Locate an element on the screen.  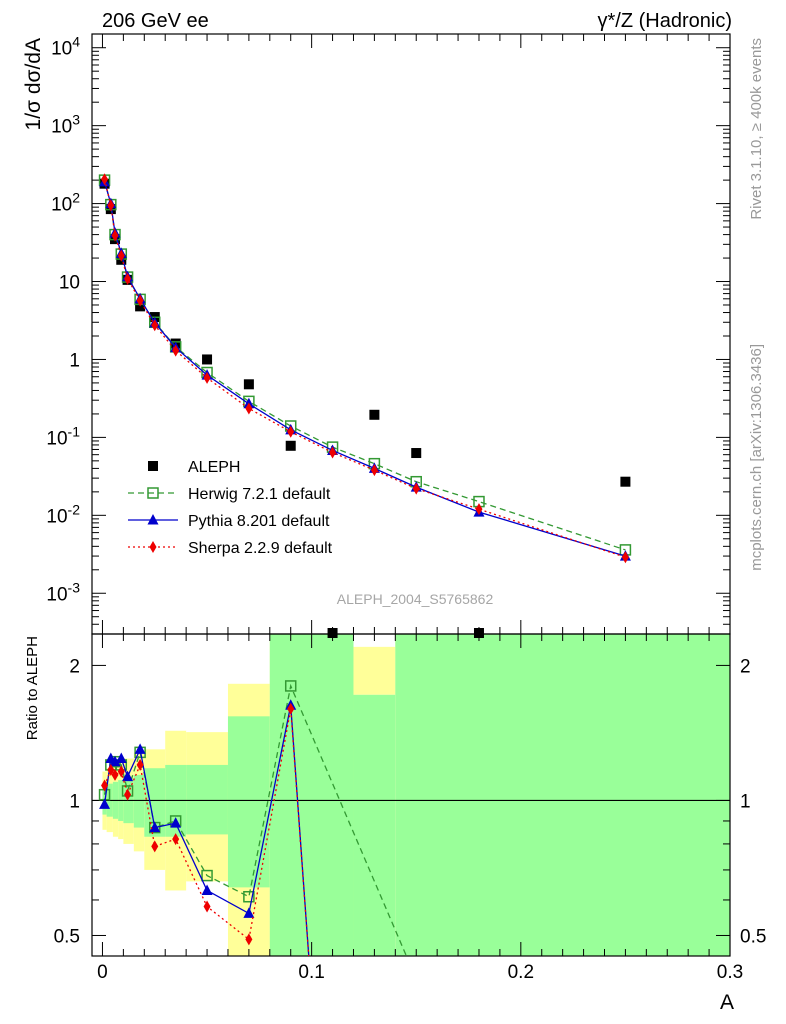
x-tick-label: 0.3 is located at coordinates (730, 972).